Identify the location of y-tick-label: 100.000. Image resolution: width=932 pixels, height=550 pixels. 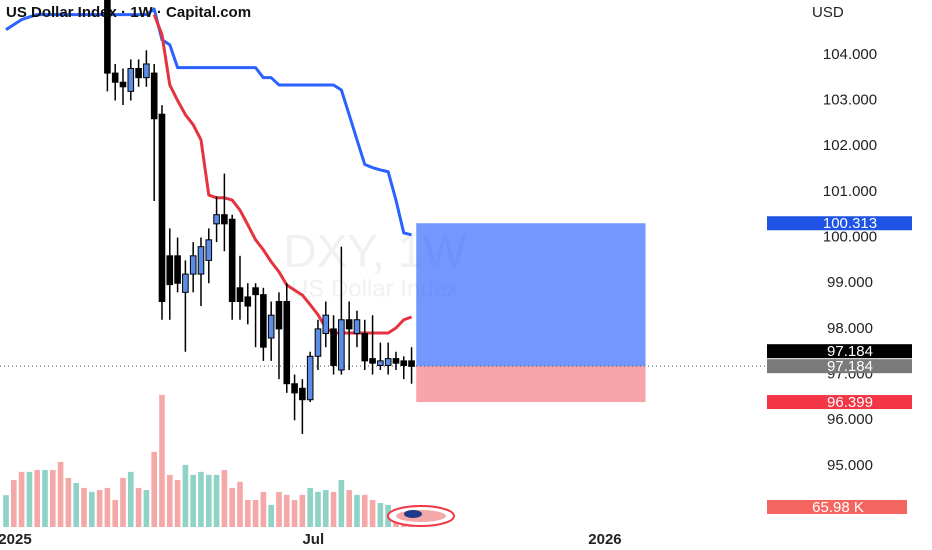
(850, 237).